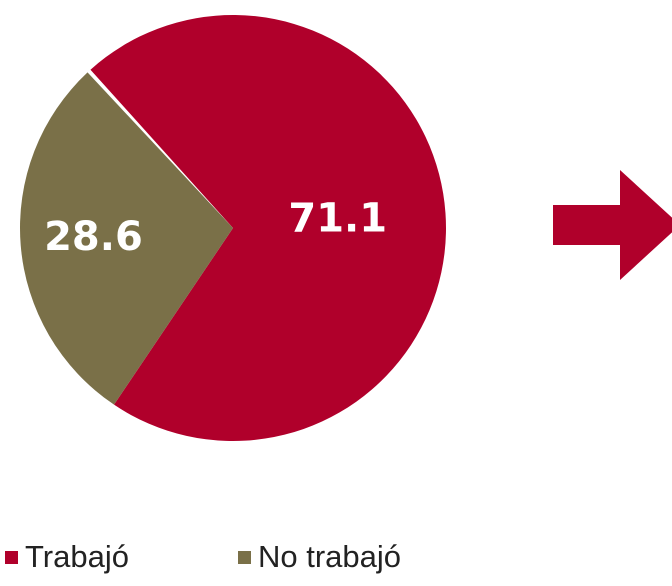 Image resolution: width=672 pixels, height=586 pixels. What do you see at coordinates (612, 225) in the screenshot?
I see `arrow` at bounding box center [612, 225].